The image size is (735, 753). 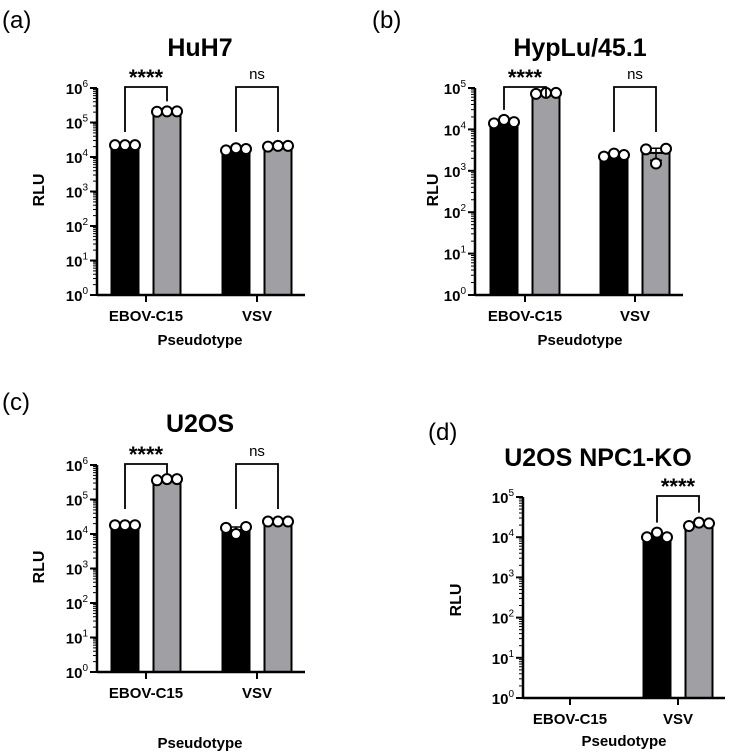 I want to click on chart-title: U2OS NPC1-KO, so click(x=598, y=458).